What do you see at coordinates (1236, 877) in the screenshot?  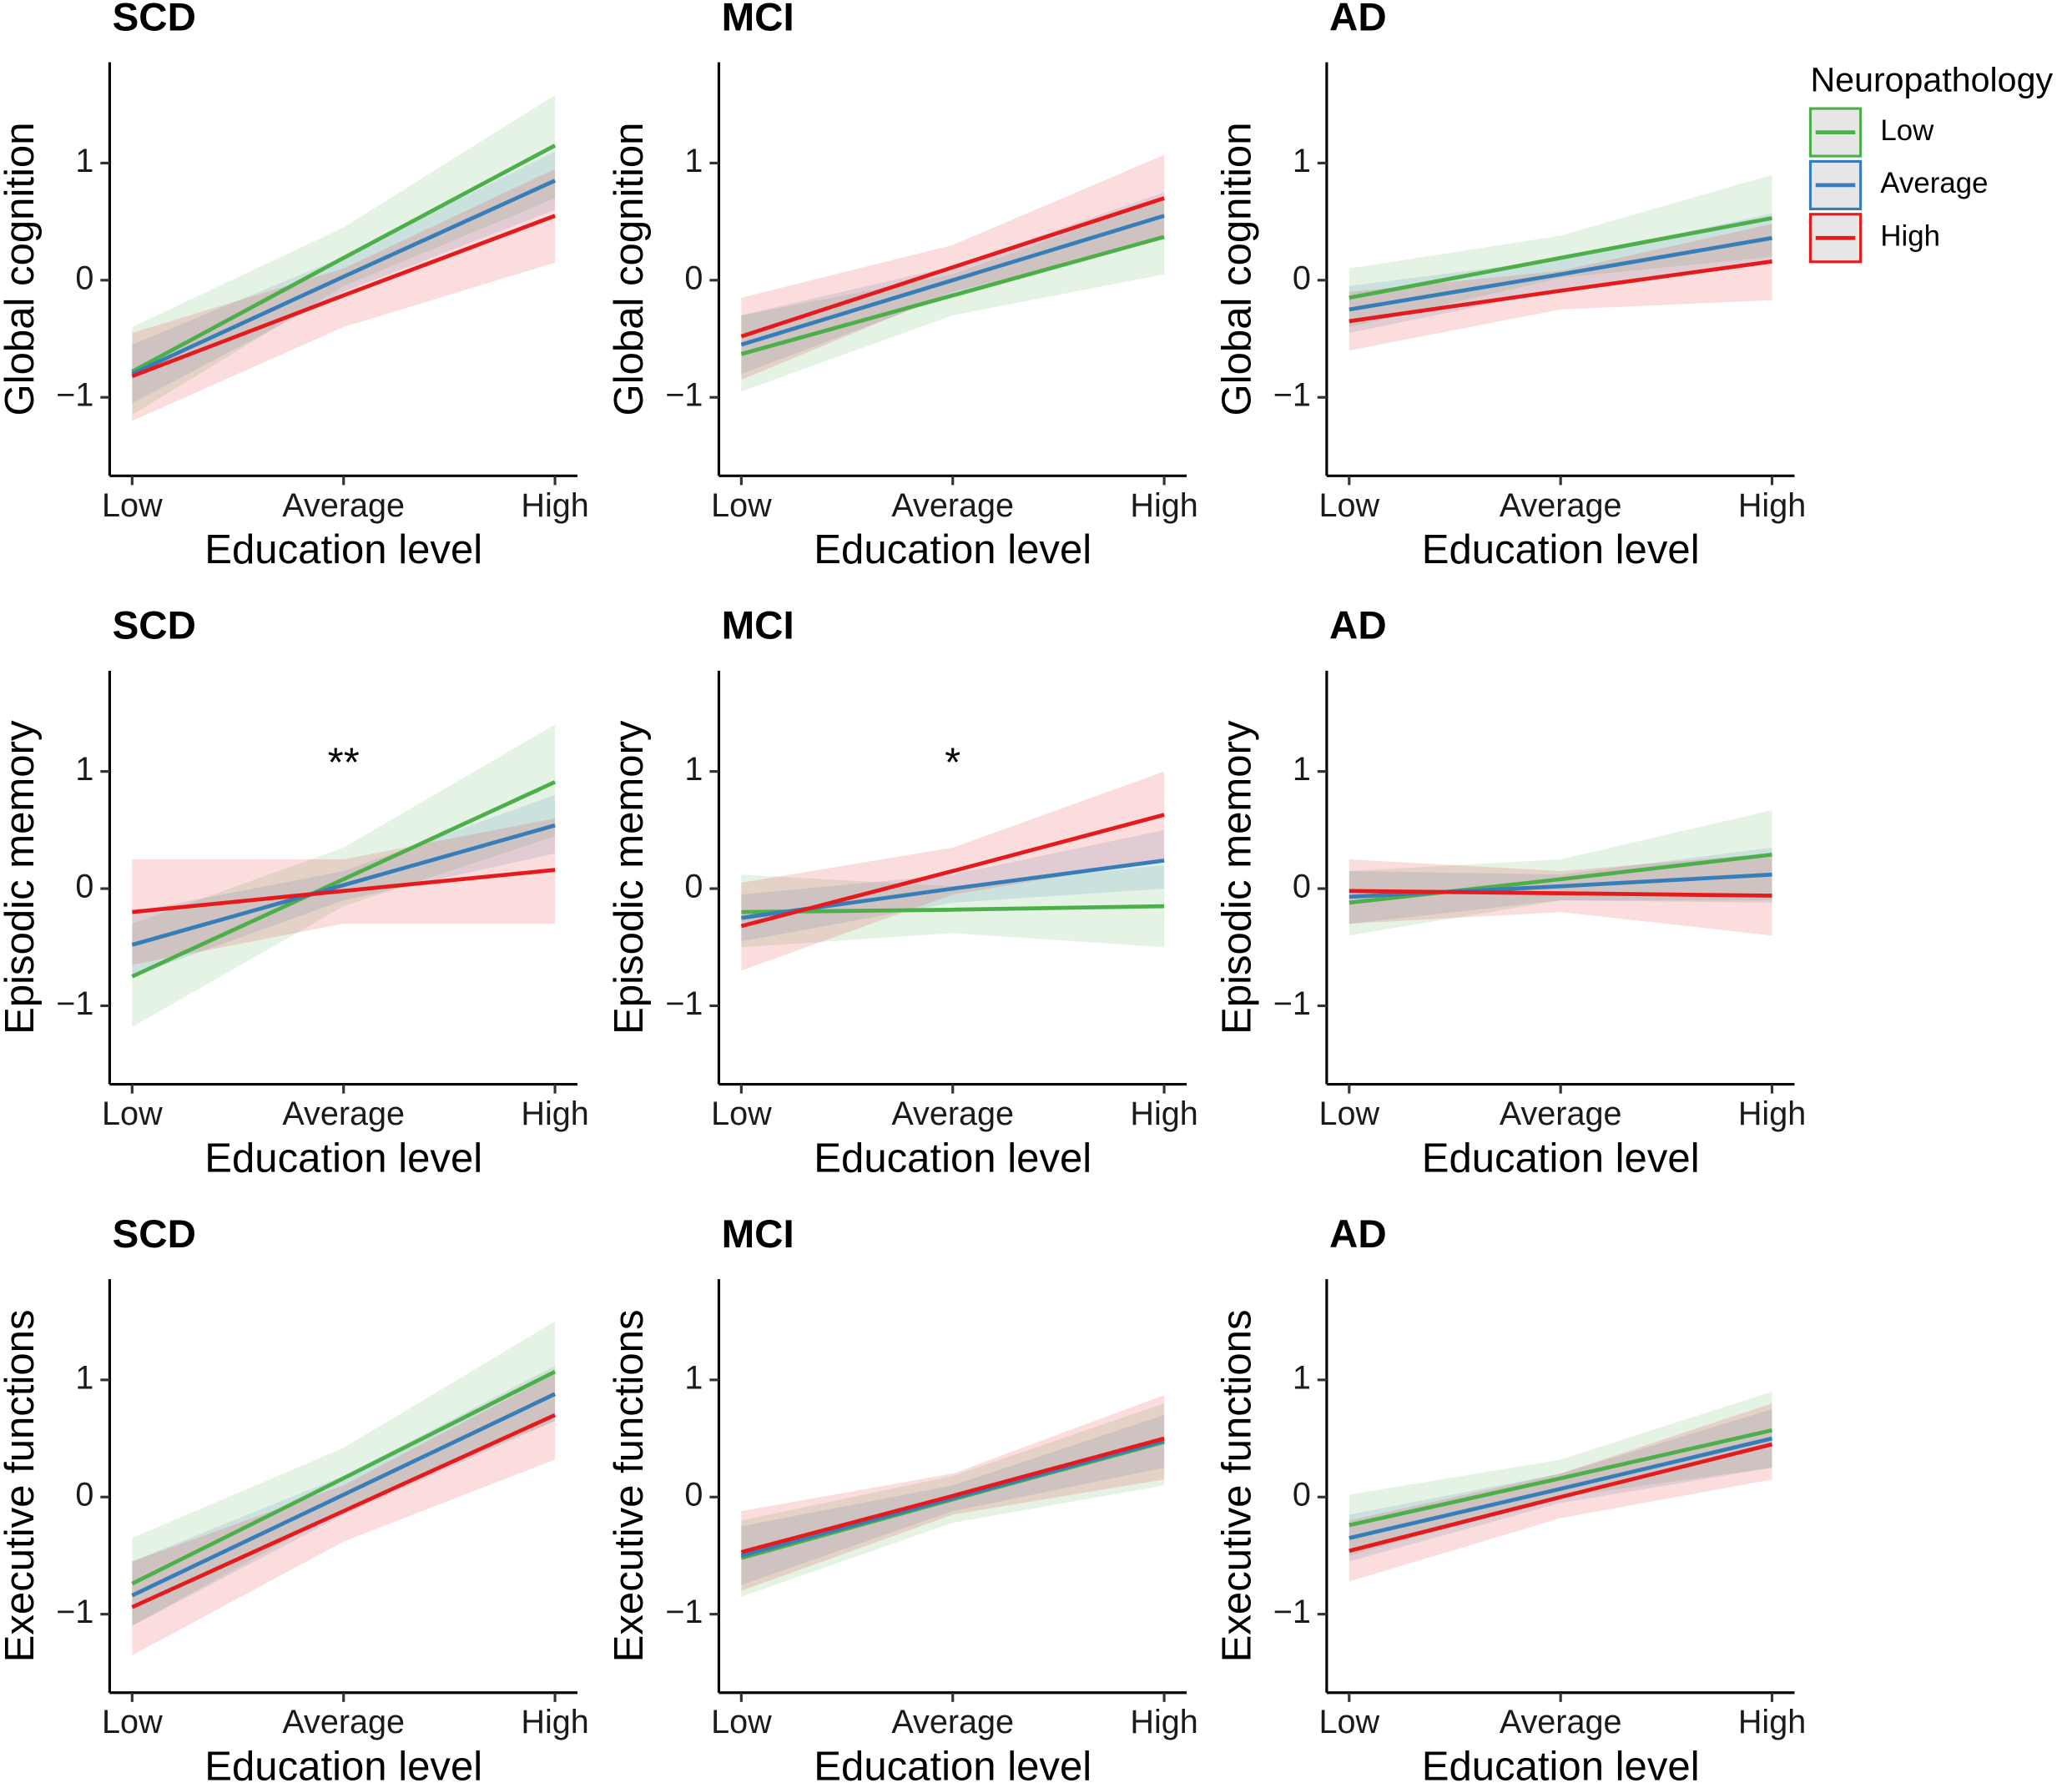 I see `y-axis-title: Episodic memory` at bounding box center [1236, 877].